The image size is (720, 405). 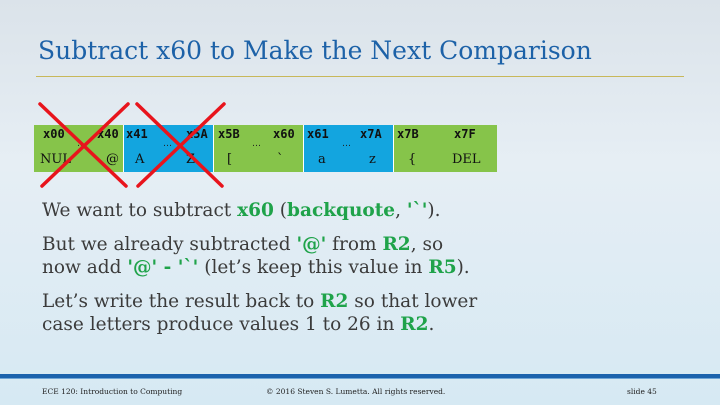 I want to click on text: now add, so click(x=85, y=267).